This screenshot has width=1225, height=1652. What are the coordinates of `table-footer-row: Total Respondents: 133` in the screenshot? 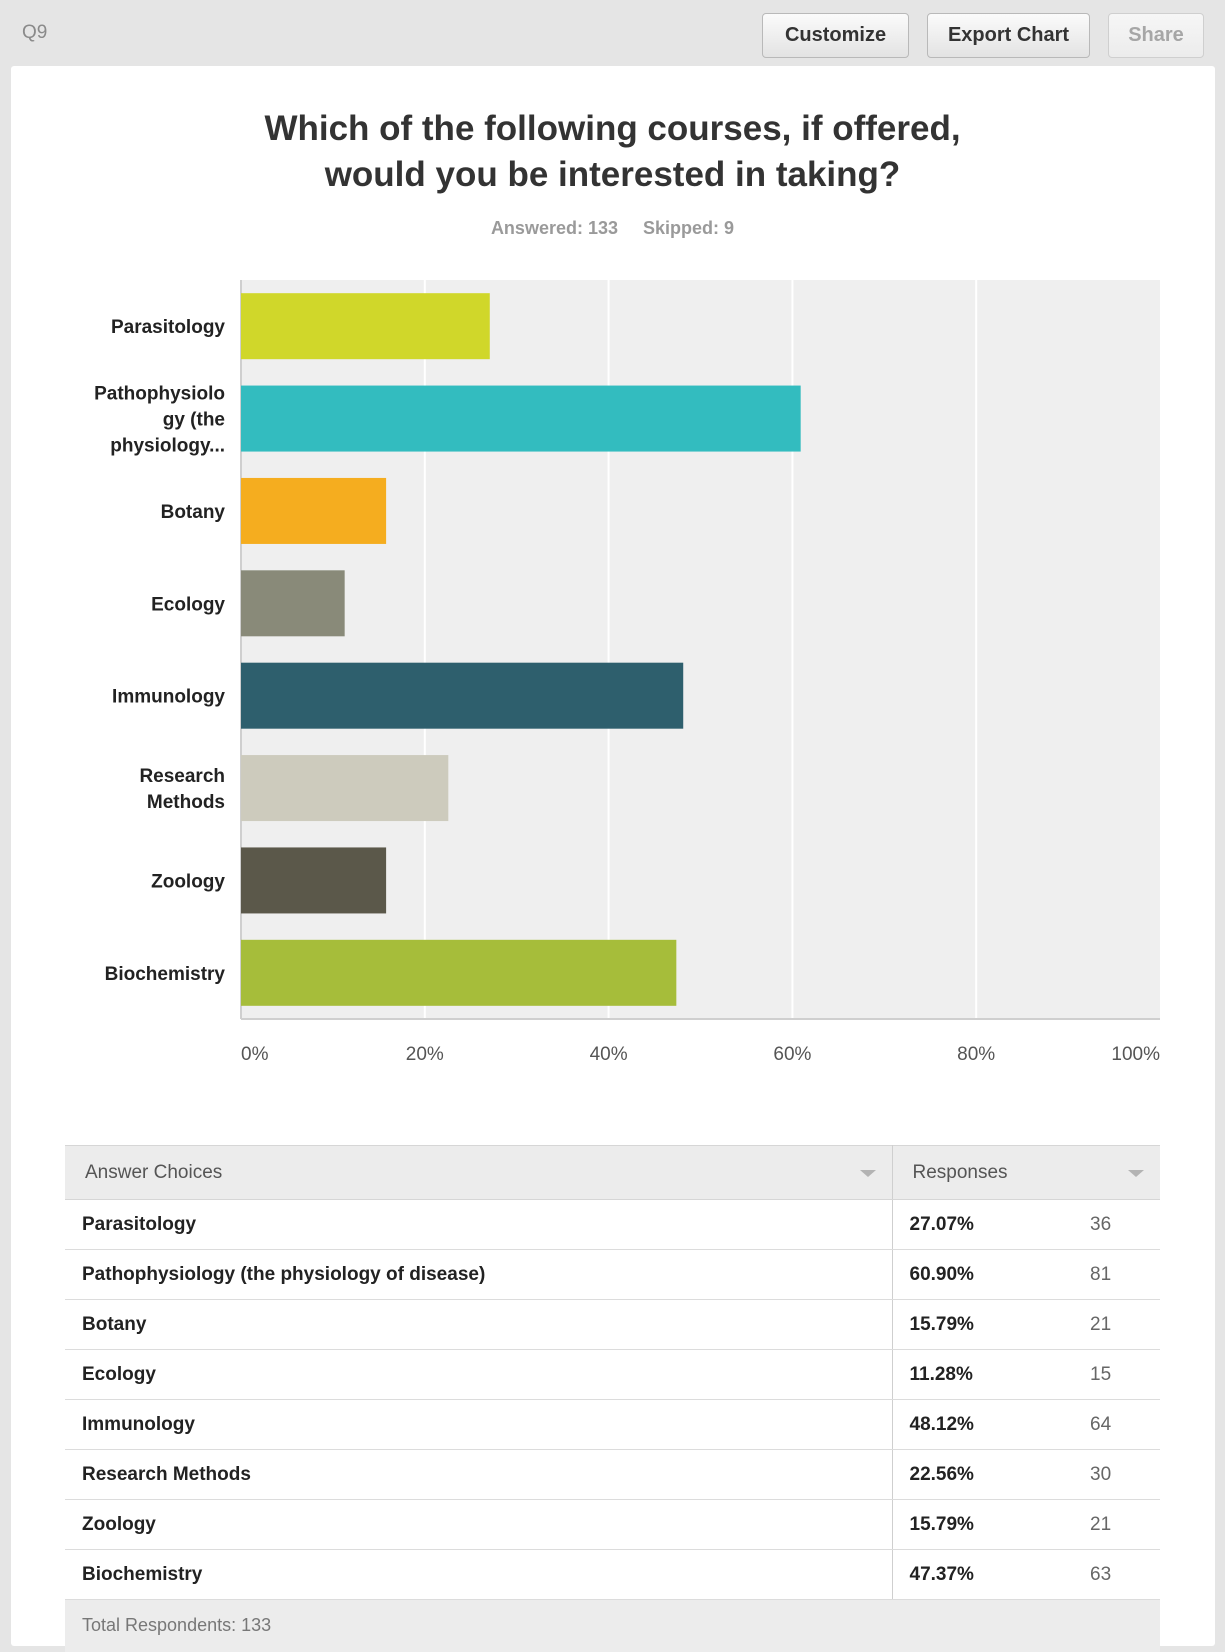 It's located at (612, 1625).